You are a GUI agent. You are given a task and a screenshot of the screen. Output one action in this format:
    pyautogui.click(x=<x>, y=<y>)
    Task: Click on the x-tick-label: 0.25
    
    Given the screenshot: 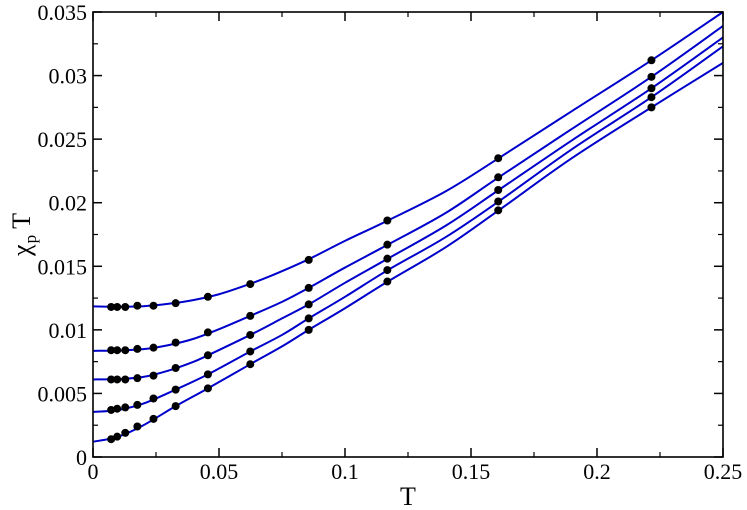 What is the action you would take?
    pyautogui.click(x=723, y=471)
    